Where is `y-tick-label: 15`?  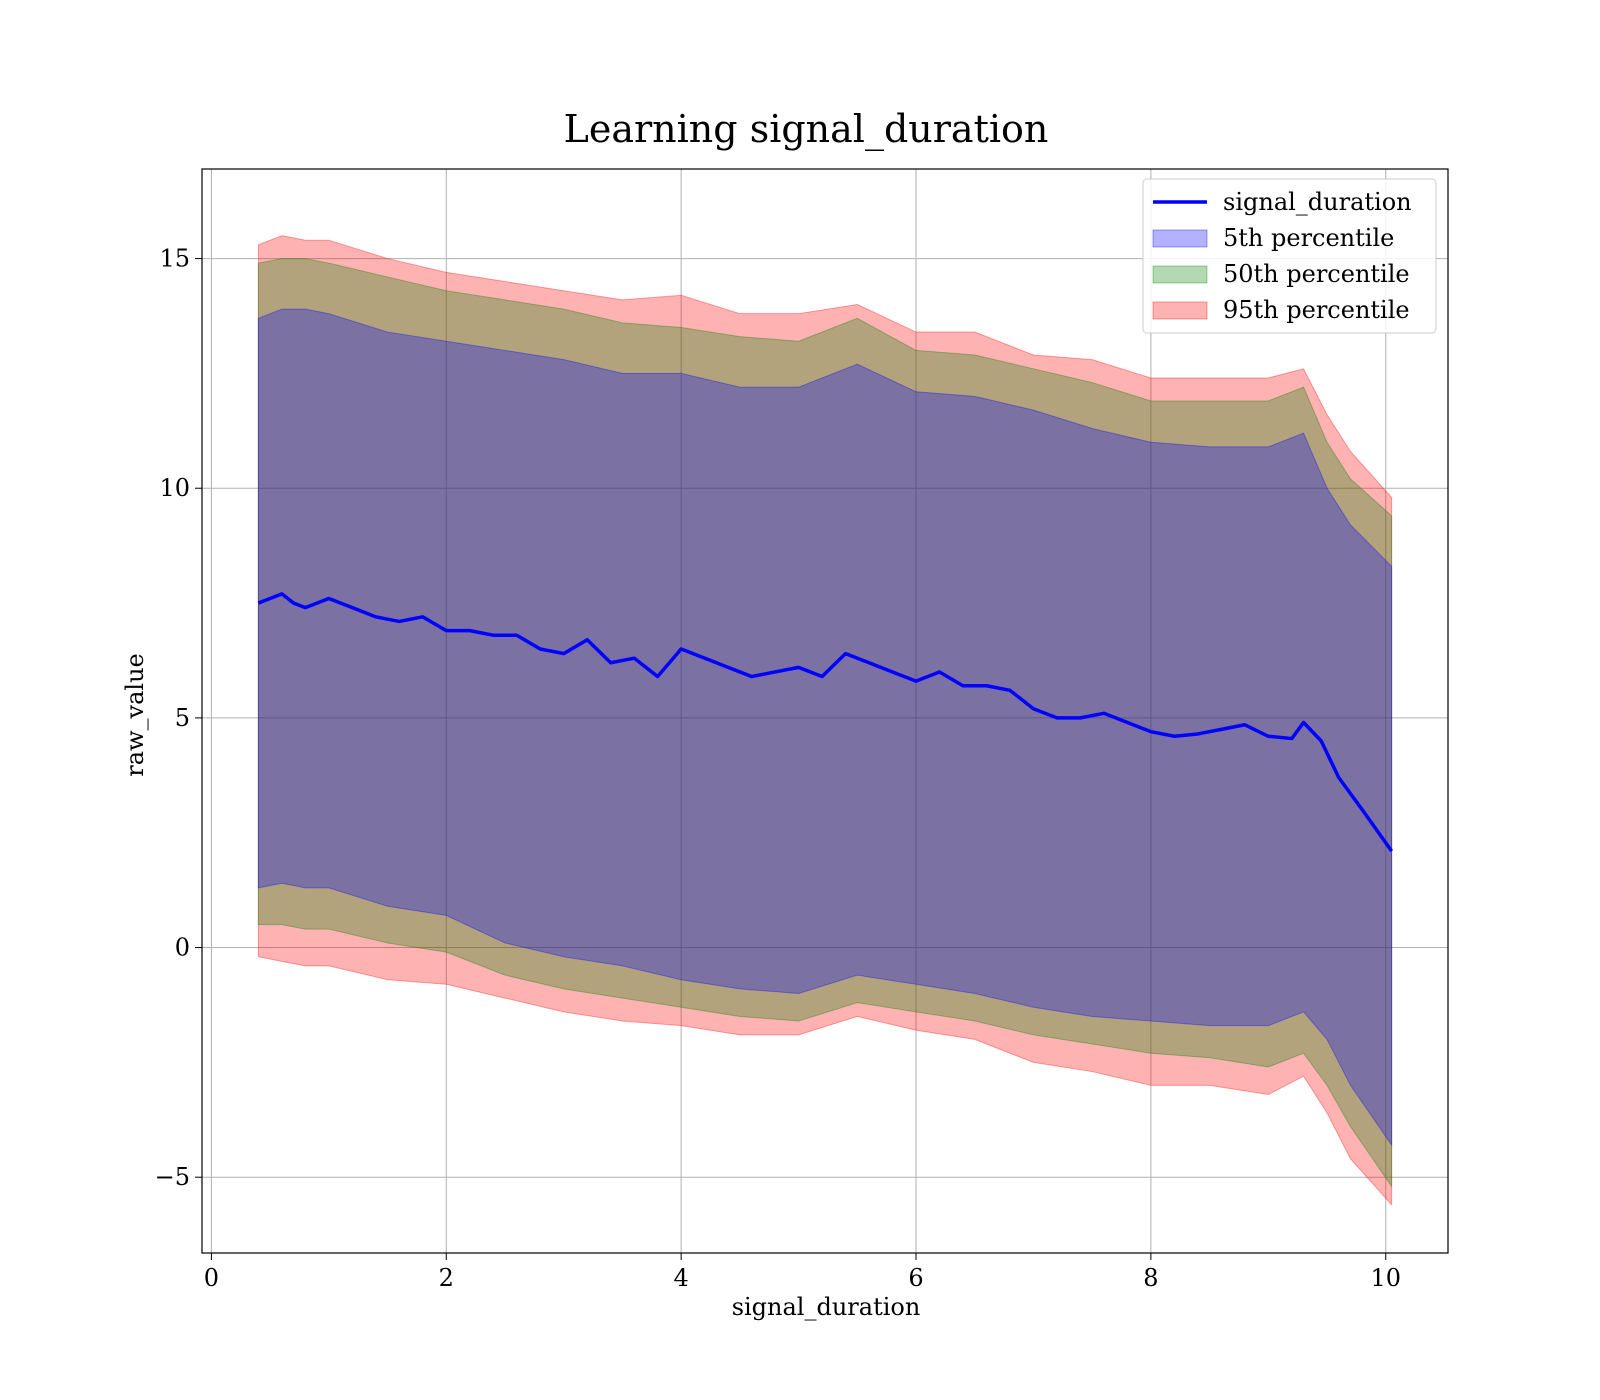
y-tick-label: 15 is located at coordinates (174, 259).